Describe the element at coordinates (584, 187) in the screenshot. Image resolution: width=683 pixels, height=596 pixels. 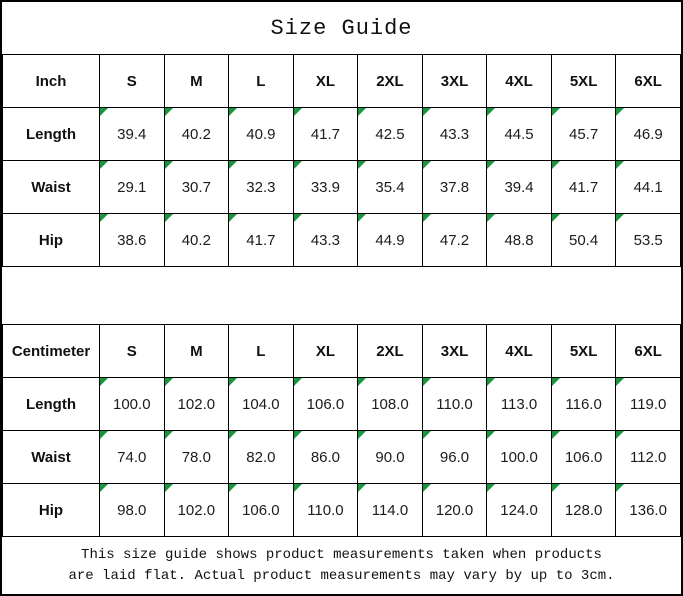
I see `value-cell-text: 41.7` at that location.